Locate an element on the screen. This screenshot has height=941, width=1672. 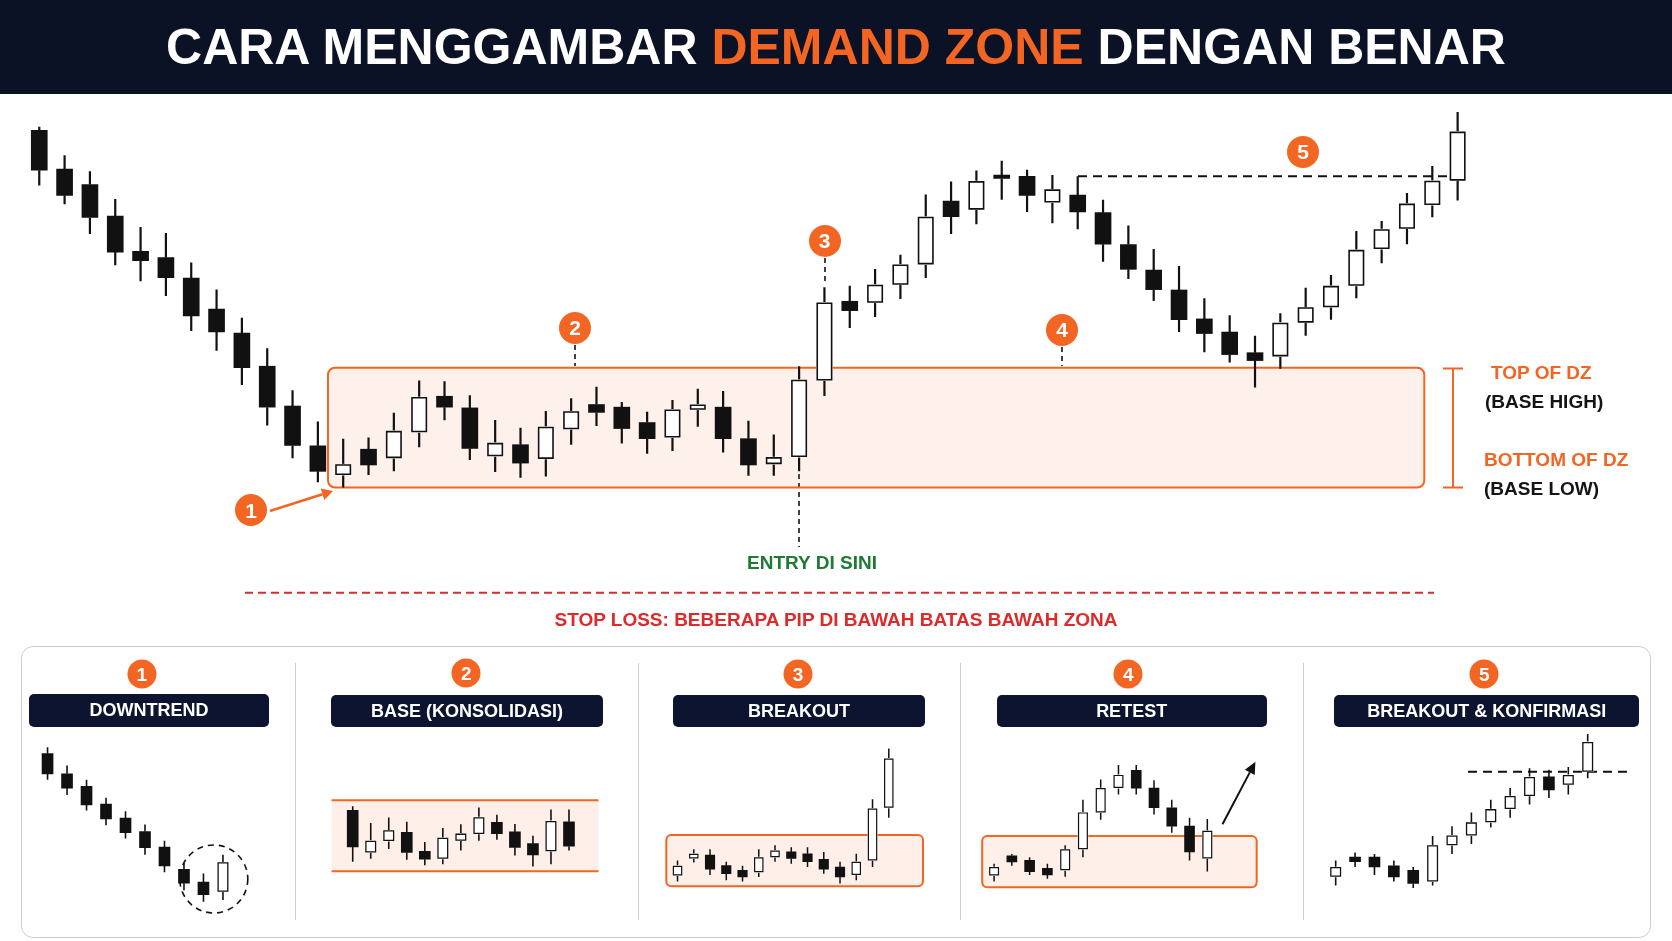
annotation: 3 is located at coordinates (824, 240).